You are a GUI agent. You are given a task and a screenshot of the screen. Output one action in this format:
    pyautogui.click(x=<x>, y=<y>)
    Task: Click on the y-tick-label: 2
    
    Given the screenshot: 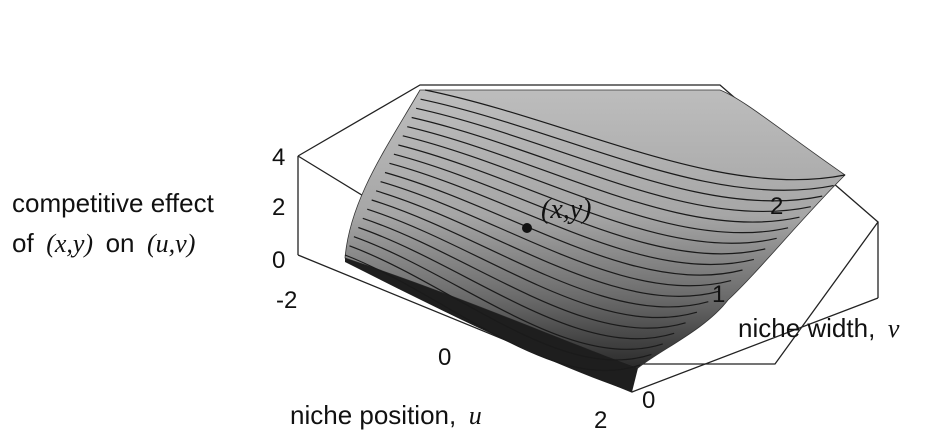 What is the action you would take?
    pyautogui.click(x=776, y=206)
    